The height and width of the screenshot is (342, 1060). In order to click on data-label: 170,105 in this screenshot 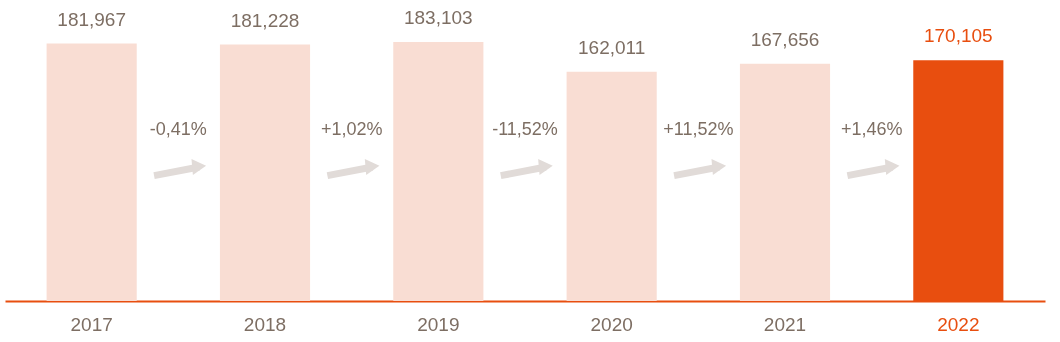, I will do `click(958, 36)`.